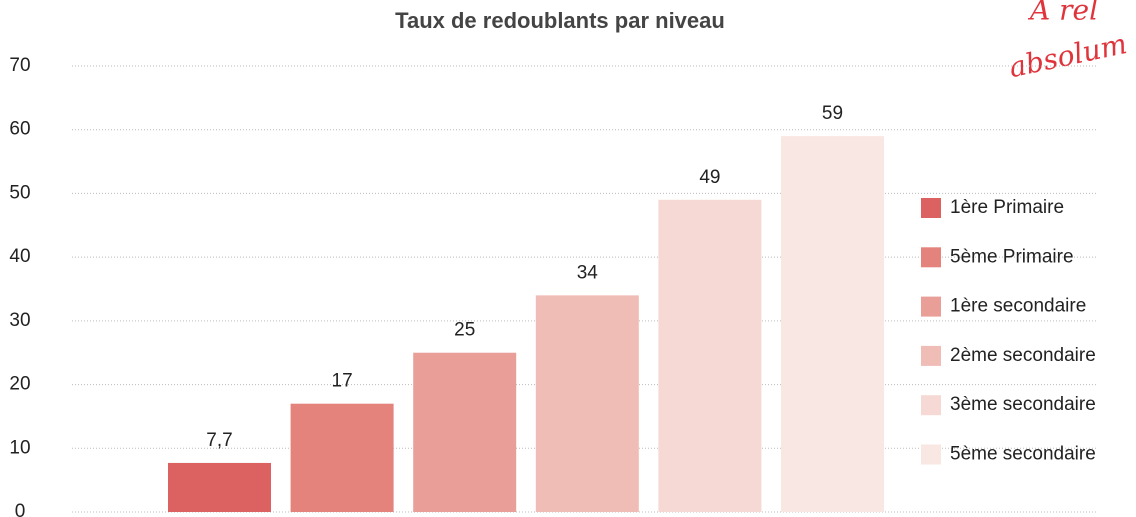 The height and width of the screenshot is (517, 1136). I want to click on data-label: 49, so click(709, 177).